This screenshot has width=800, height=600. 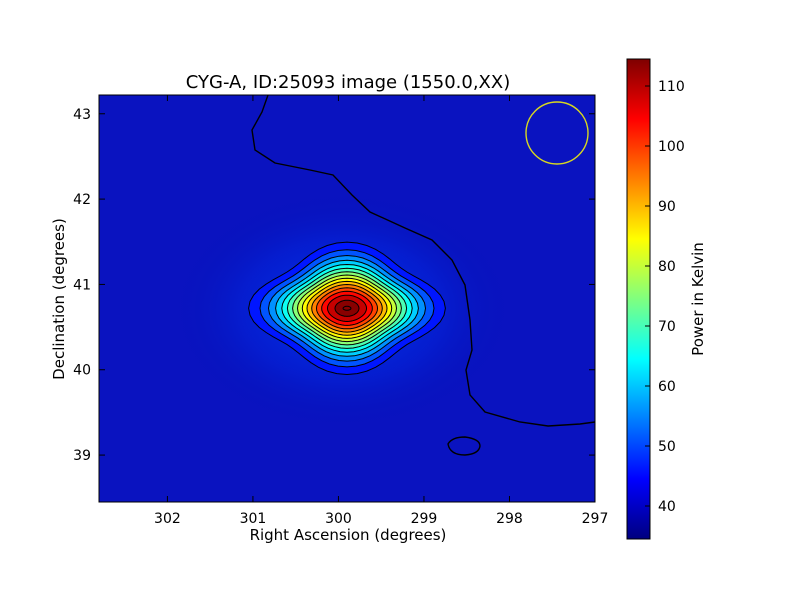 I want to click on colorbar-tick-label: 60, so click(x=667, y=387).